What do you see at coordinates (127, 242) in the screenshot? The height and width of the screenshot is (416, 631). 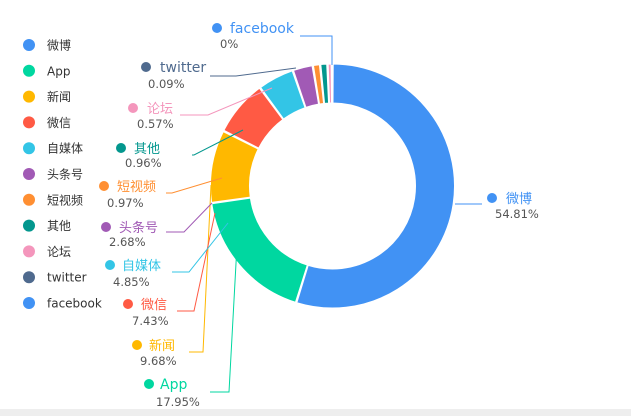 I see `callout-value: 2.68%` at bounding box center [127, 242].